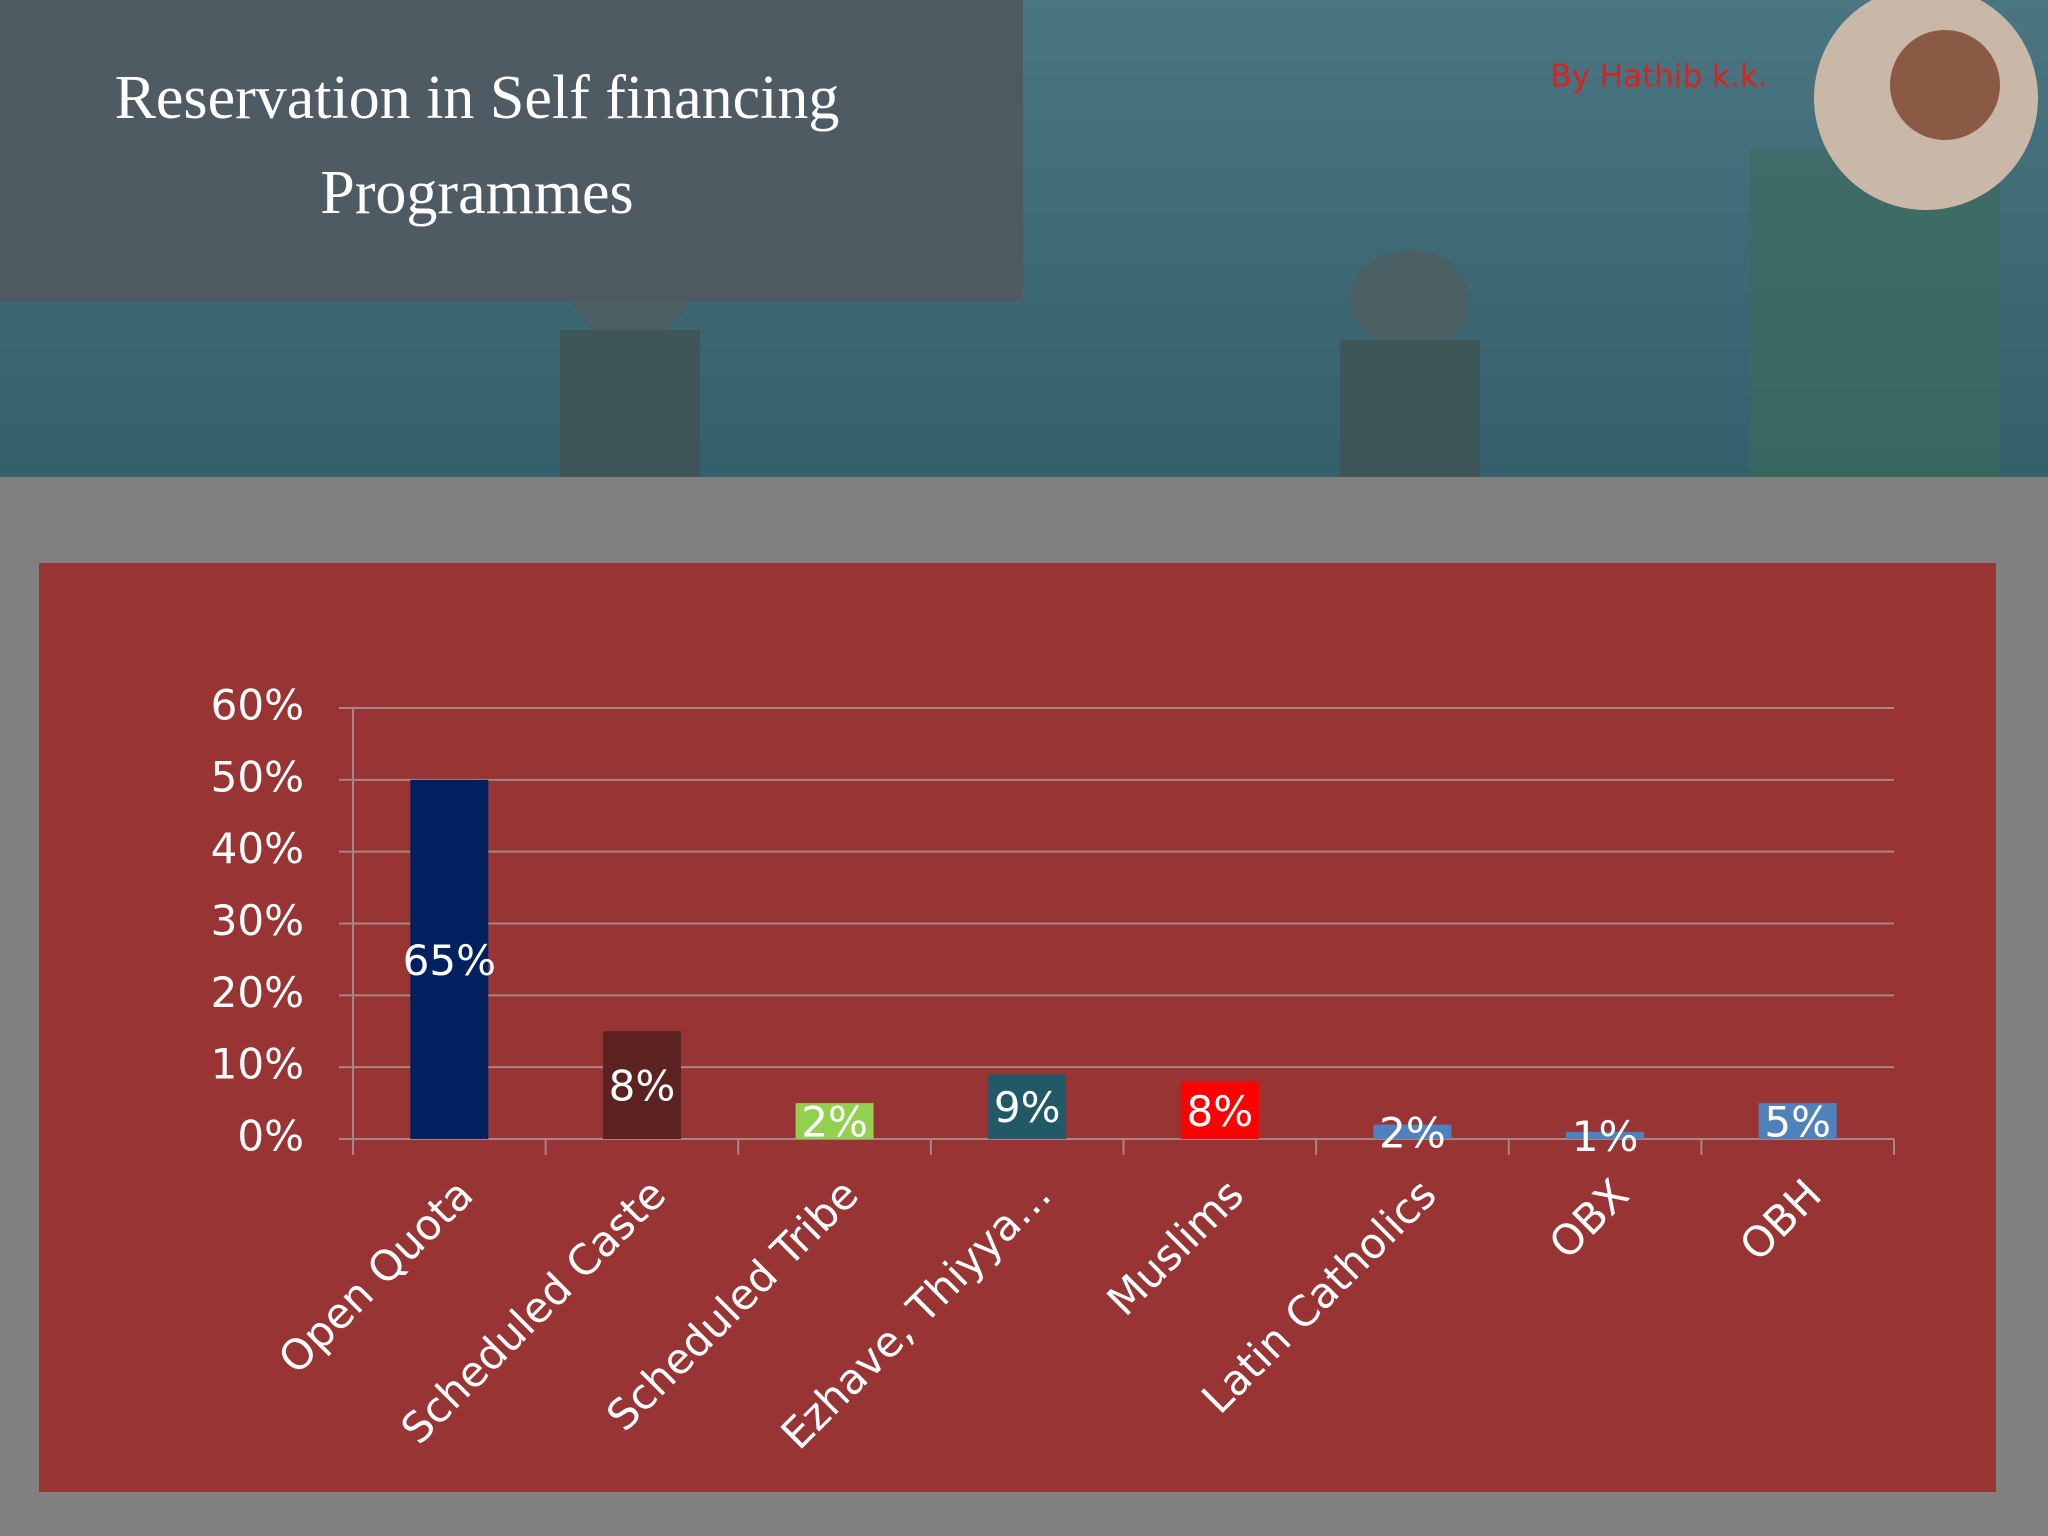 Image resolution: width=2048 pixels, height=1536 pixels. What do you see at coordinates (1410, 300) in the screenshot?
I see `dome` at bounding box center [1410, 300].